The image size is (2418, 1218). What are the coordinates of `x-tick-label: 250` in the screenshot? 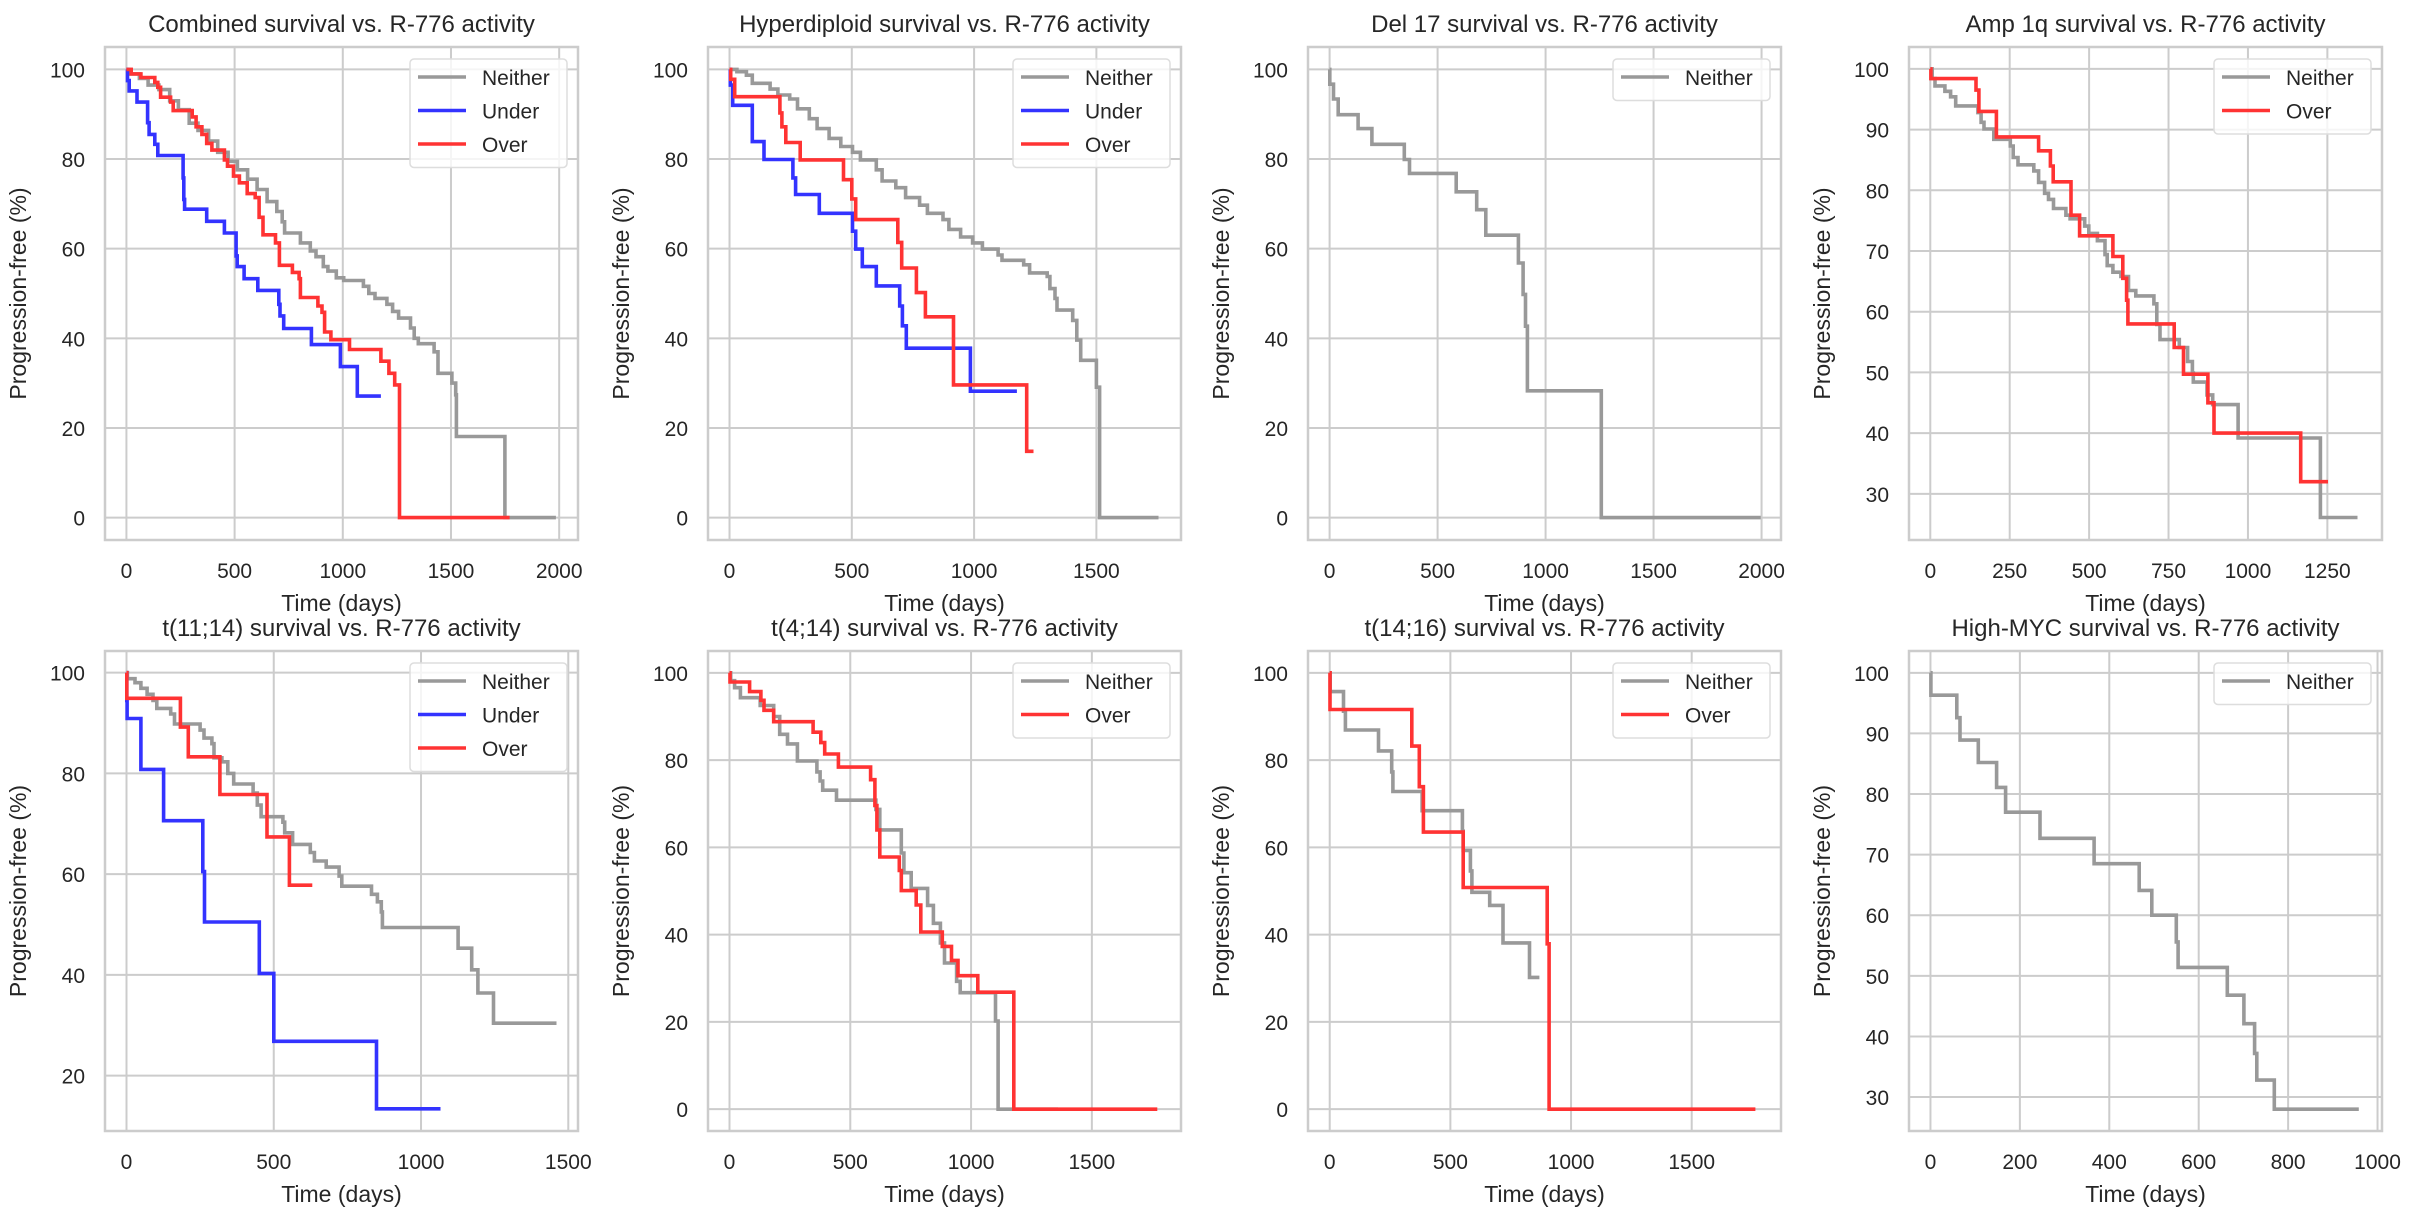 It's located at (2009, 571).